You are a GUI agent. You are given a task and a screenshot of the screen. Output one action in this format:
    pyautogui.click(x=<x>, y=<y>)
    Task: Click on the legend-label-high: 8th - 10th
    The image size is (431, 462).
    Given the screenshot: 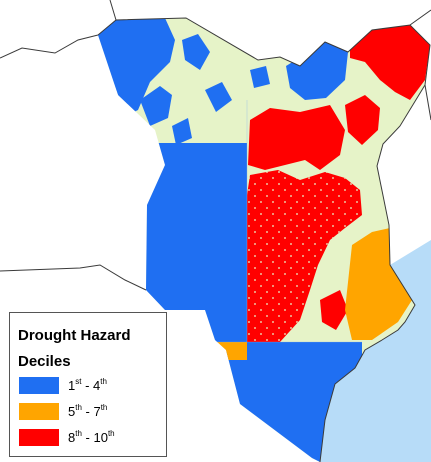 What is the action you would take?
    pyautogui.click(x=91, y=437)
    